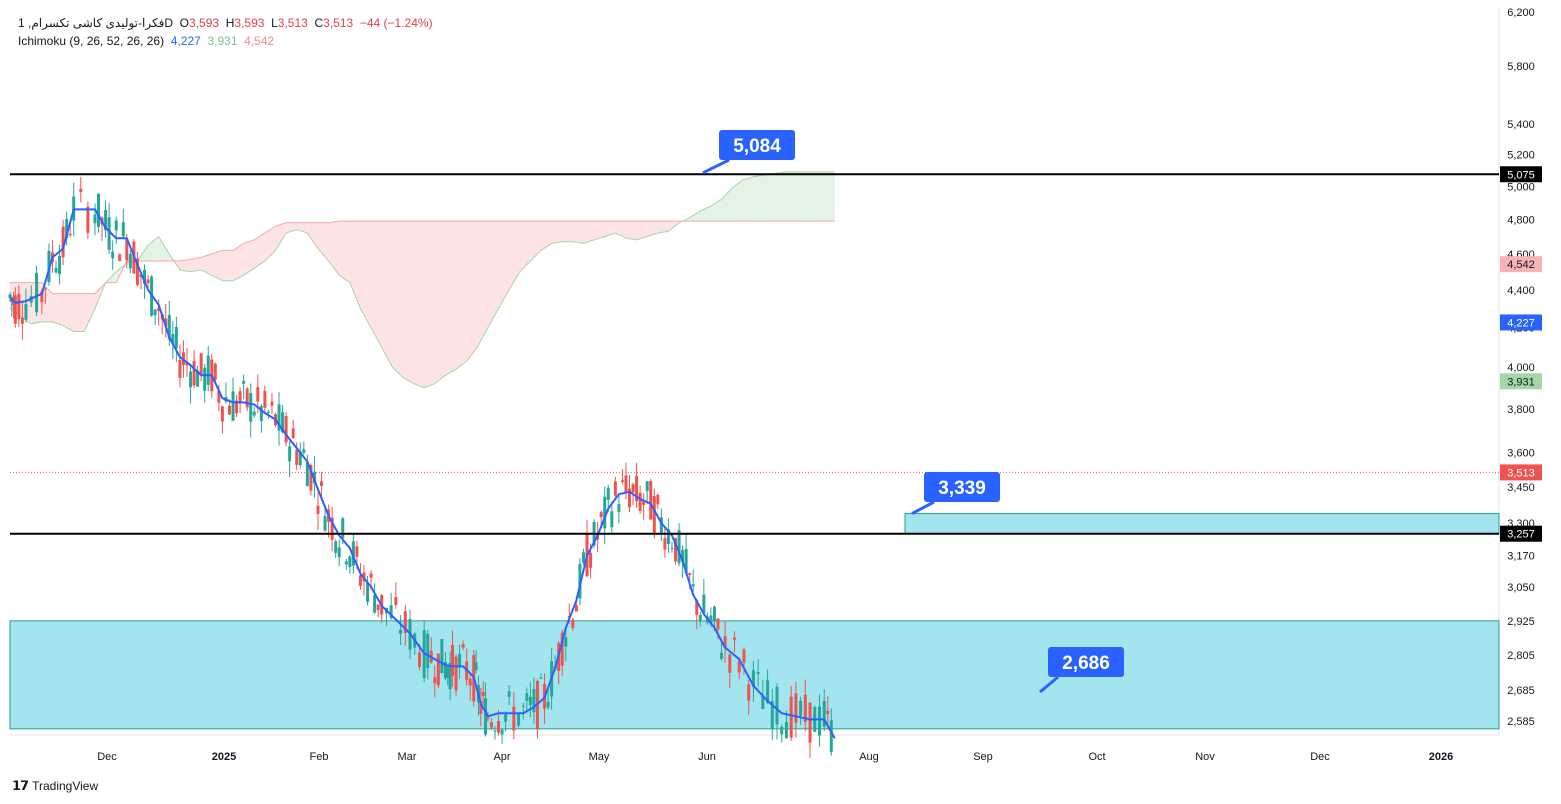 The image size is (1561, 804). I want to click on price-tick-label: 2,925, so click(1521, 622).